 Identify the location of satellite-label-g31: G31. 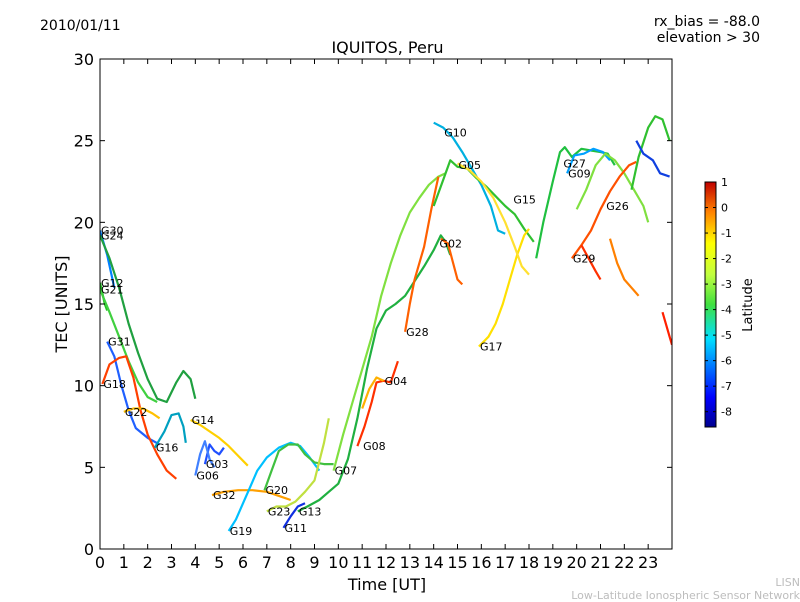
(119, 342).